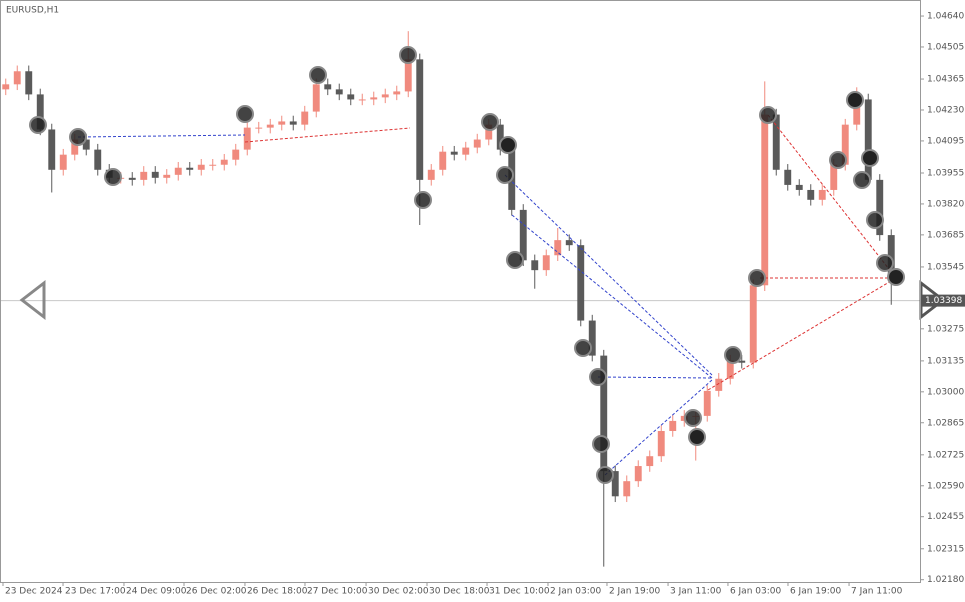 This screenshot has height=602, width=965. Describe the element at coordinates (398, 592) in the screenshot. I see `x-tick-label: 30 Dec 02:00` at that location.